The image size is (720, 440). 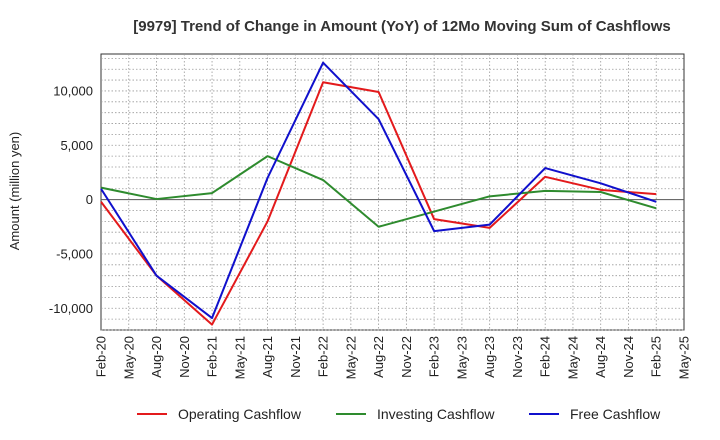 I want to click on x-tick-label: Nov-23, so click(x=517, y=357).